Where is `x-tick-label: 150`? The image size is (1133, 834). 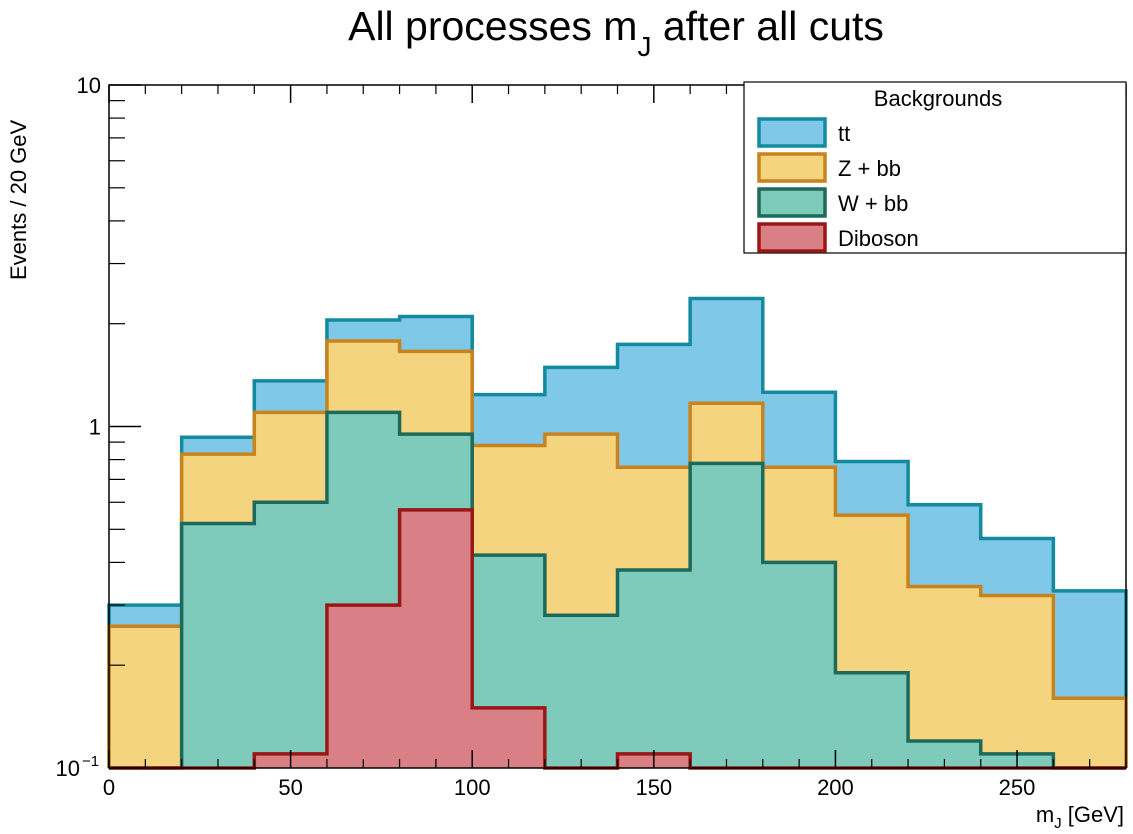 x-tick-label: 150 is located at coordinates (653, 787).